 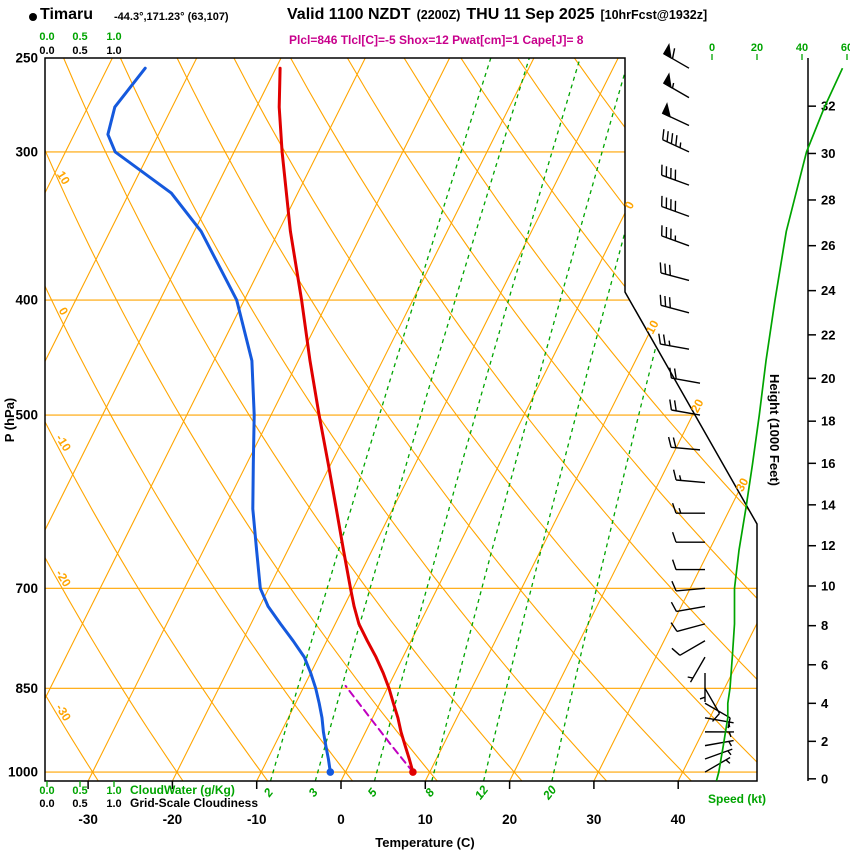 I want to click on temperature-tick-label: 20, so click(x=509, y=819).